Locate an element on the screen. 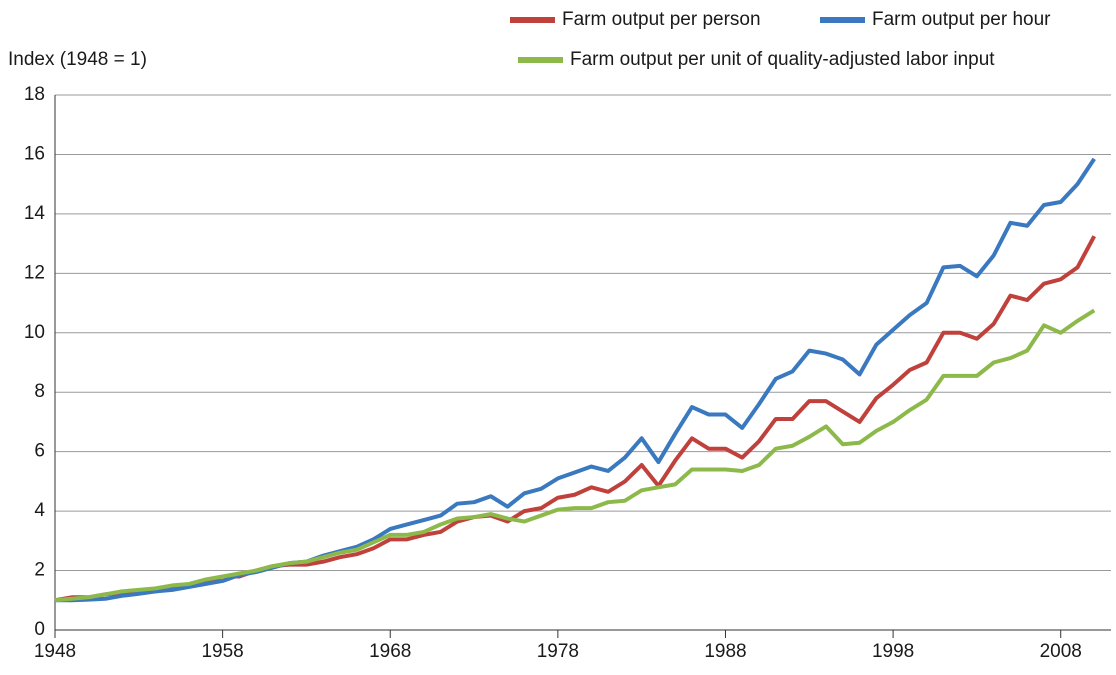  y-axis-label: Index (1948 = 1) is located at coordinates (77, 59).